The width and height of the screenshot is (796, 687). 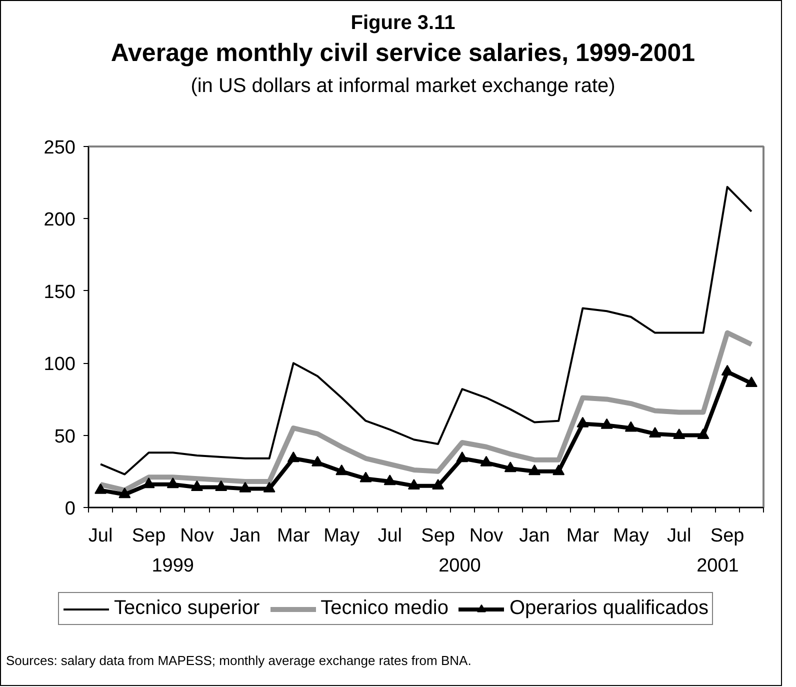 What do you see at coordinates (403, 53) in the screenshot?
I see `chart-title: Average monthly civil service salaries, 1999-2001` at bounding box center [403, 53].